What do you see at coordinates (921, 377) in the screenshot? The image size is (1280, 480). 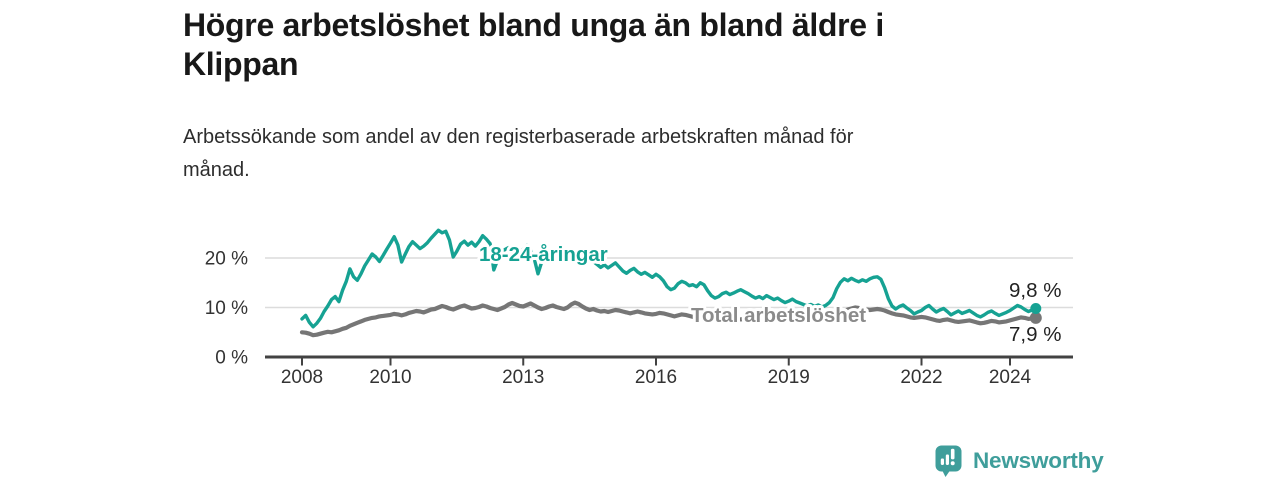 I see `x-tick-label: 2022` at bounding box center [921, 377].